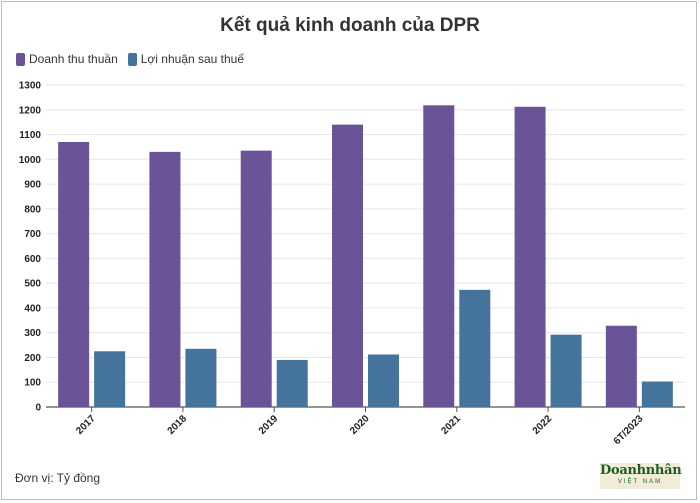  Describe the element at coordinates (32, 259) in the screenshot. I see `y-tick-label: 600` at that location.